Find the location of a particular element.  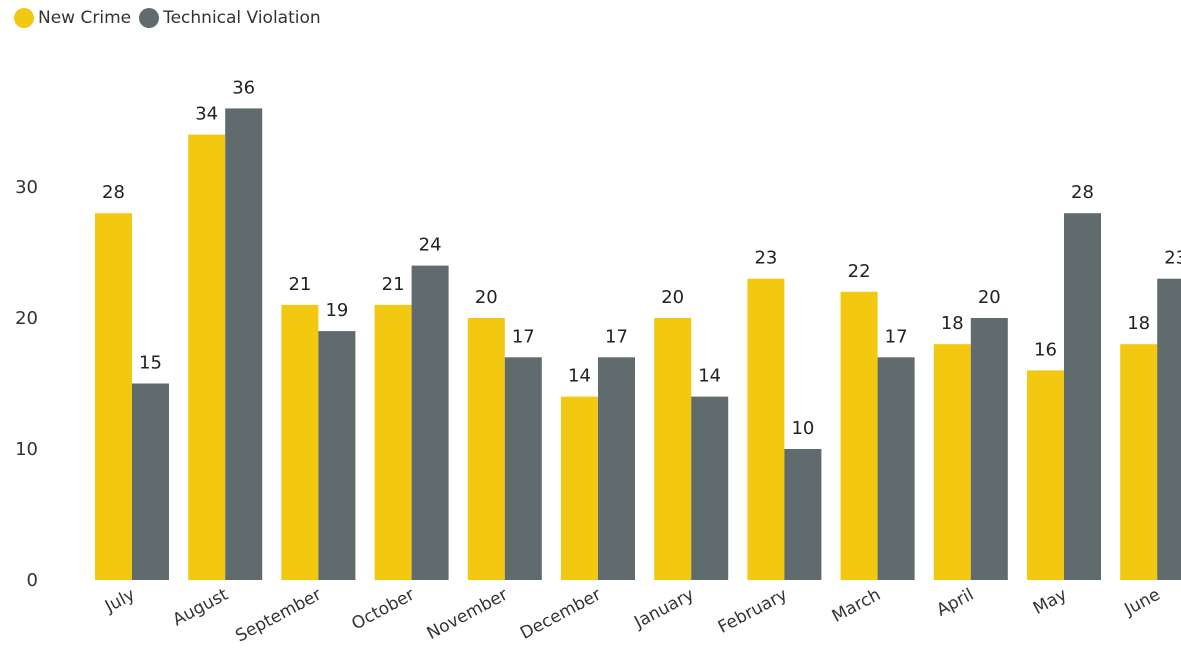

x-tick-label-november: November is located at coordinates (467, 614).